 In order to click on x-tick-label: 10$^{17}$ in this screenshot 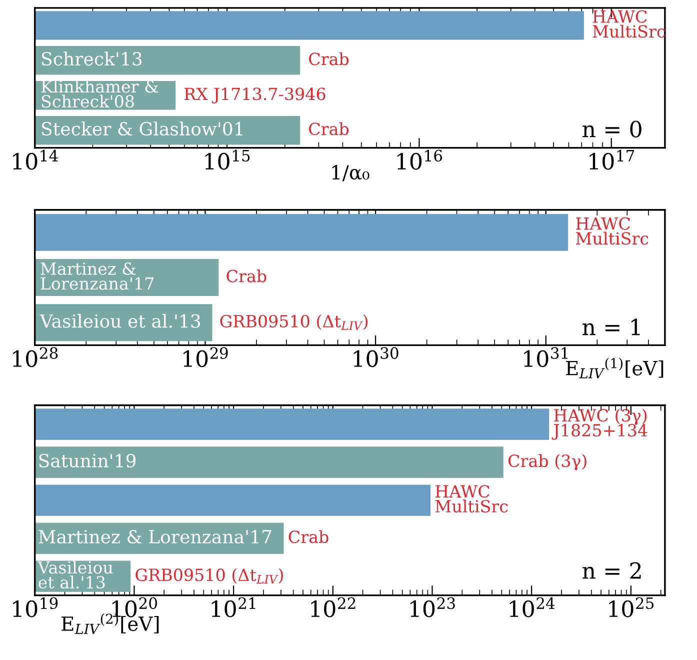, I will do `click(612, 160)`.